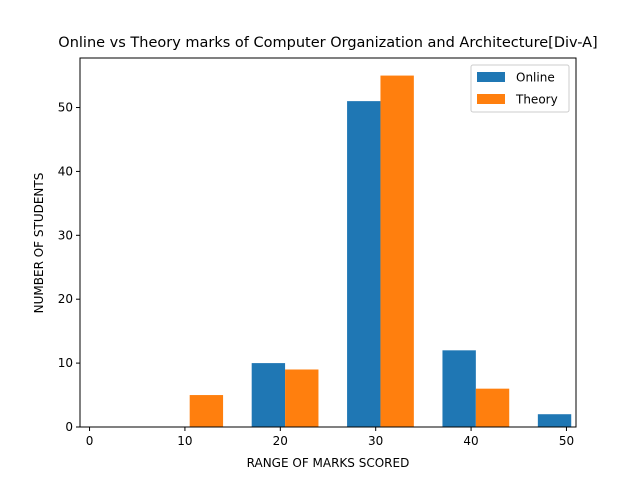  Describe the element at coordinates (65, 108) in the screenshot. I see `y-tick-label: 50` at that location.